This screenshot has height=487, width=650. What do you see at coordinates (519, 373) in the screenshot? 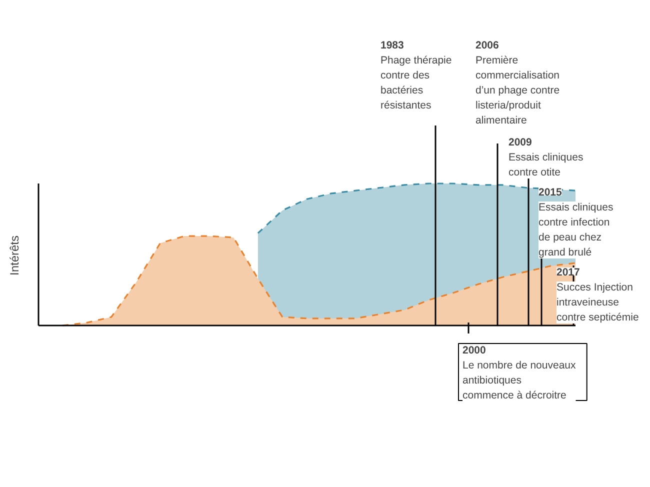
I see `text: 2000 Le nombre de nouveaux antibiotiques commence à décroitre` at bounding box center [519, 373].